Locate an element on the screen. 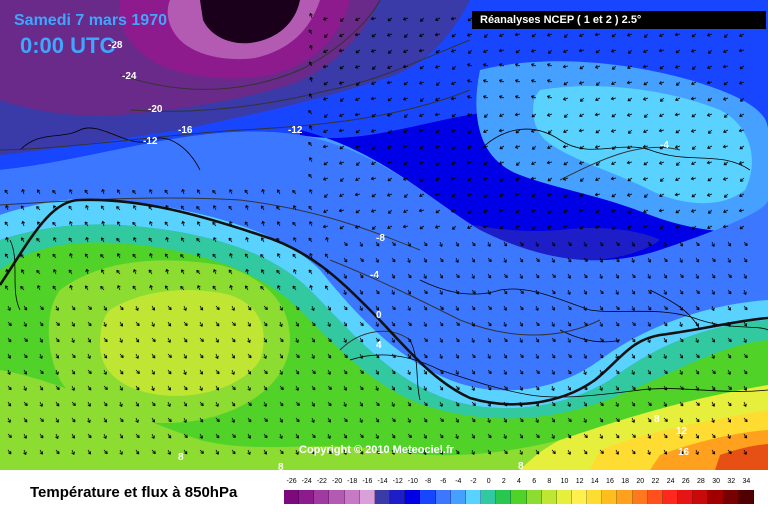 The width and height of the screenshot is (768, 512). scale-label: 6 is located at coordinates (534, 481).